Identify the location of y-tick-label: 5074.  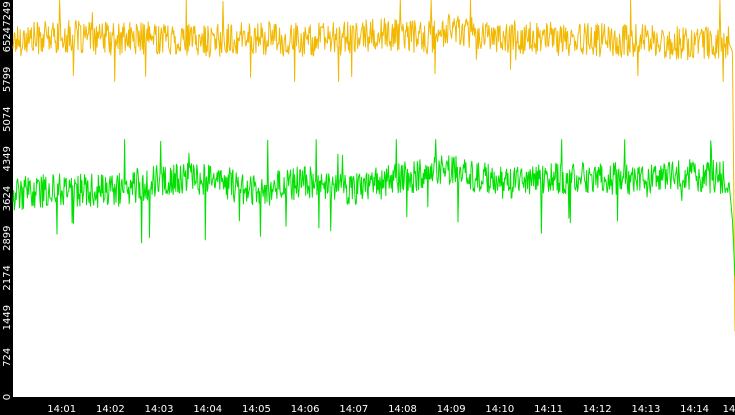
(7, 118).